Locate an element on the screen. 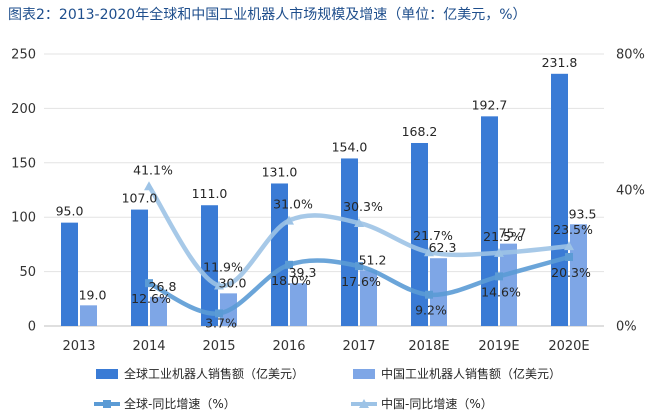 Image resolution: width=664 pixels, height=420 pixels. bar-value-label: 39.3 is located at coordinates (303, 272).